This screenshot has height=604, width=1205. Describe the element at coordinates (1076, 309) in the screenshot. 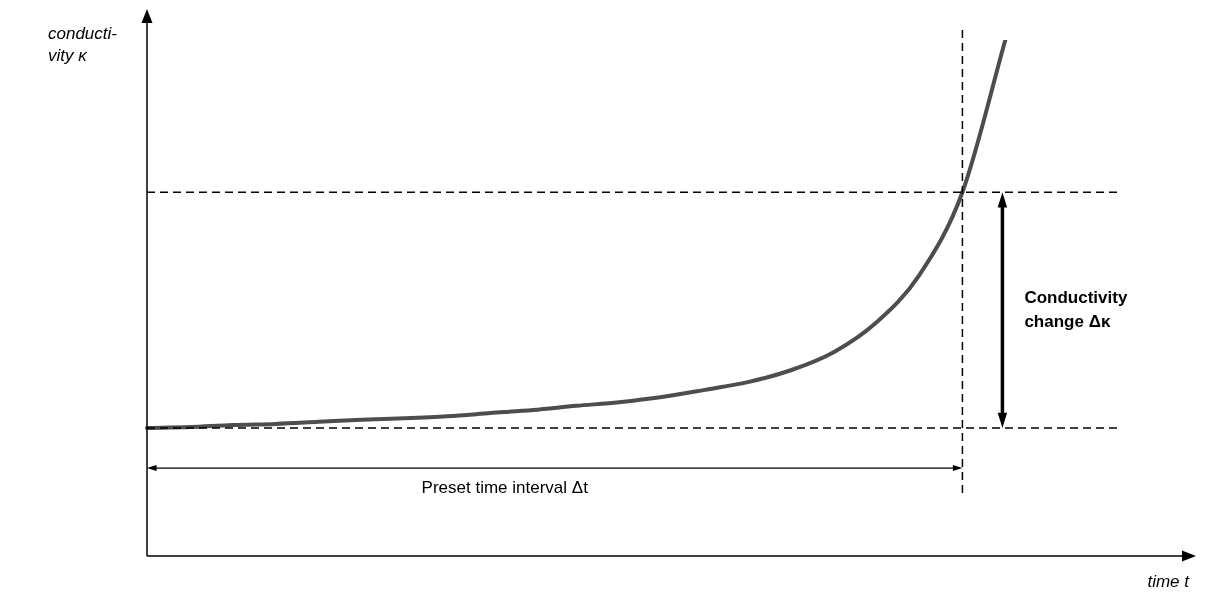

I see `annotation: Conductivity change Δκ` at that location.